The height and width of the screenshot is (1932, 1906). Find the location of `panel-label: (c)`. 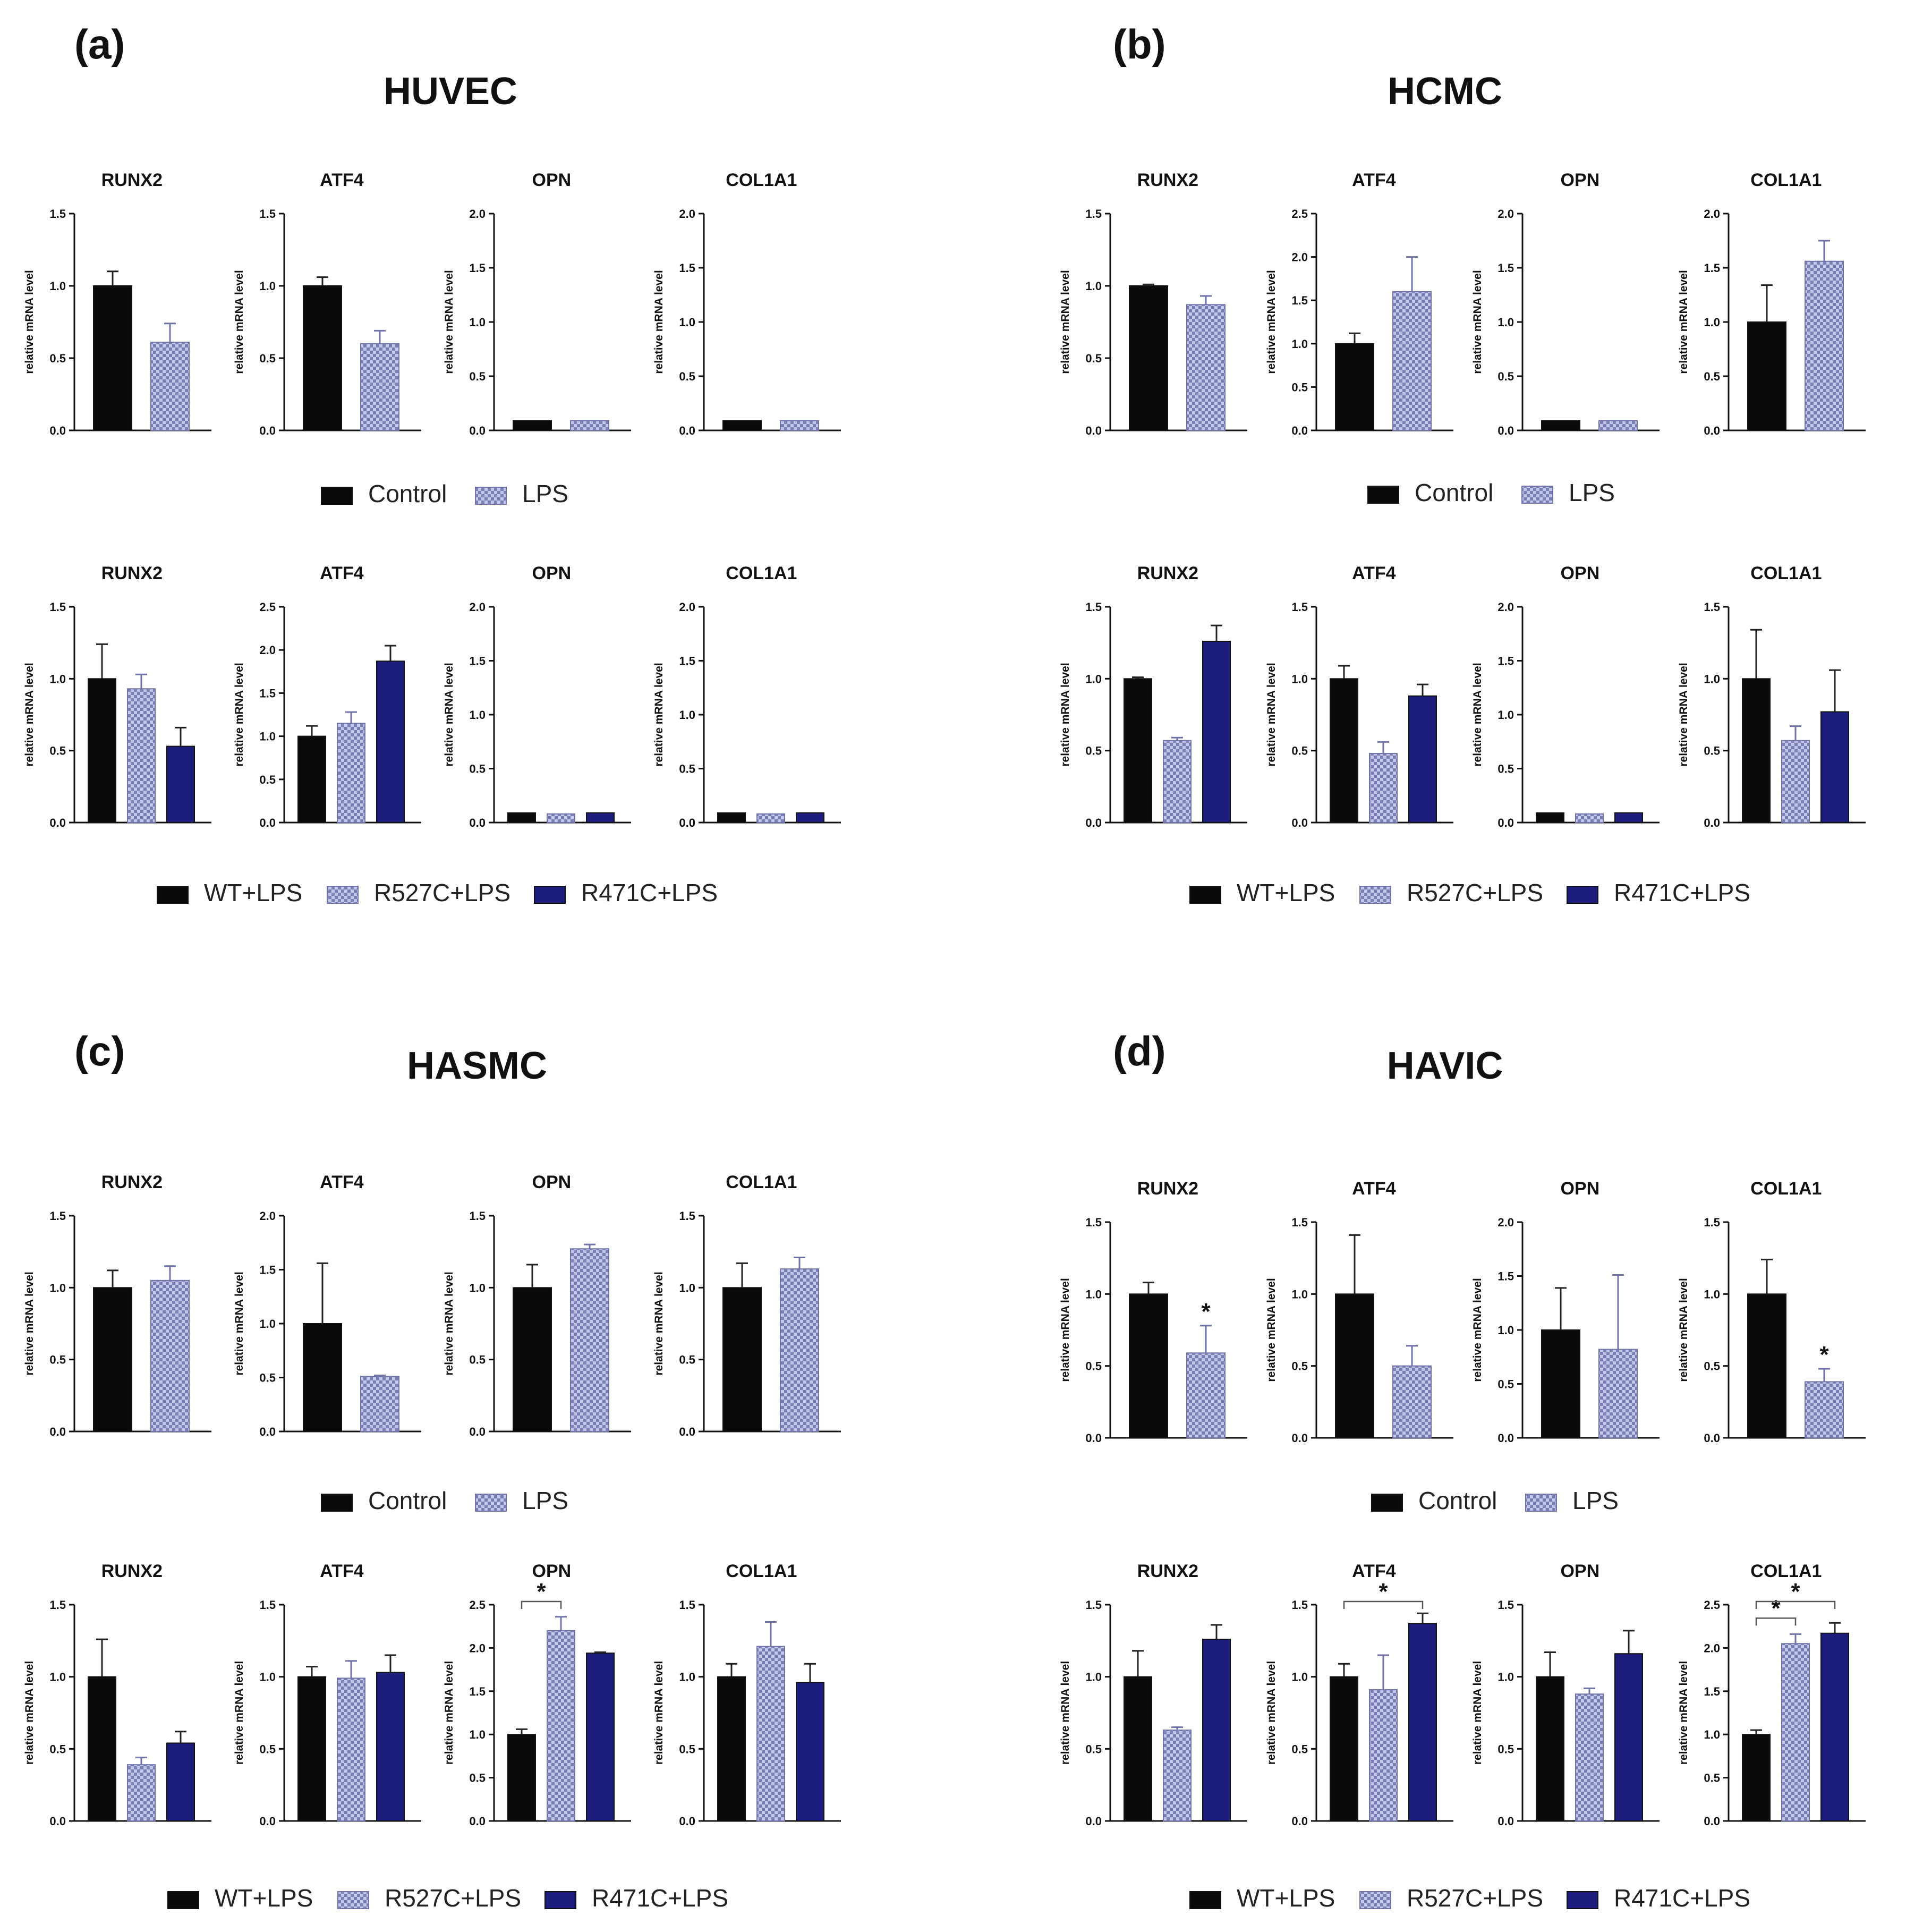

panel-label: (c) is located at coordinates (99, 1051).